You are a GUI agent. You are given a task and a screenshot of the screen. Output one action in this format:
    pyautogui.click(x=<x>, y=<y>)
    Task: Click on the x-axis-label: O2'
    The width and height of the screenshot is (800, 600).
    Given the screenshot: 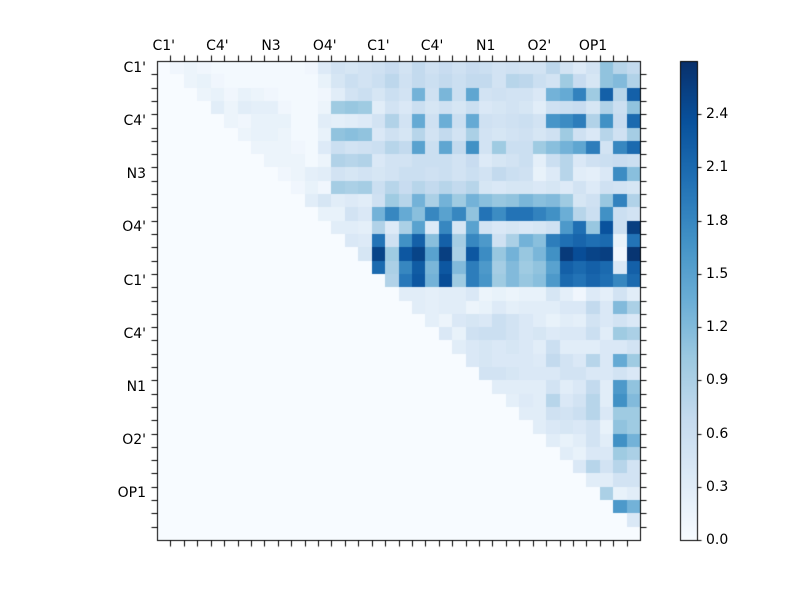 What is the action you would take?
    pyautogui.click(x=539, y=46)
    